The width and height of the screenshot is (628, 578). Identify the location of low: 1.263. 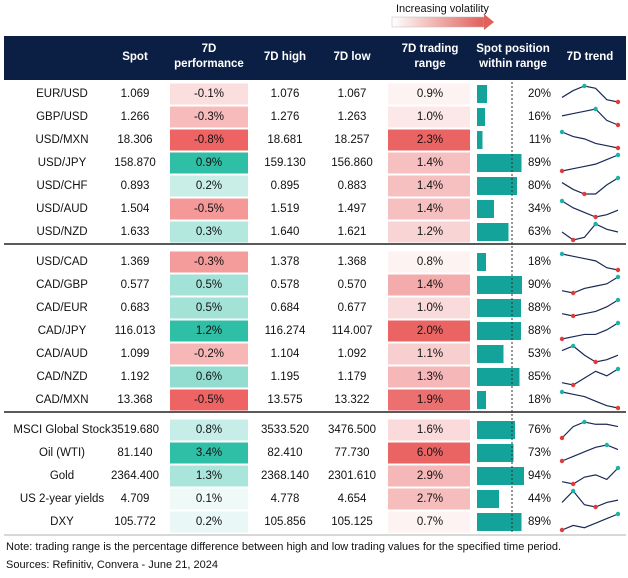
(352, 117).